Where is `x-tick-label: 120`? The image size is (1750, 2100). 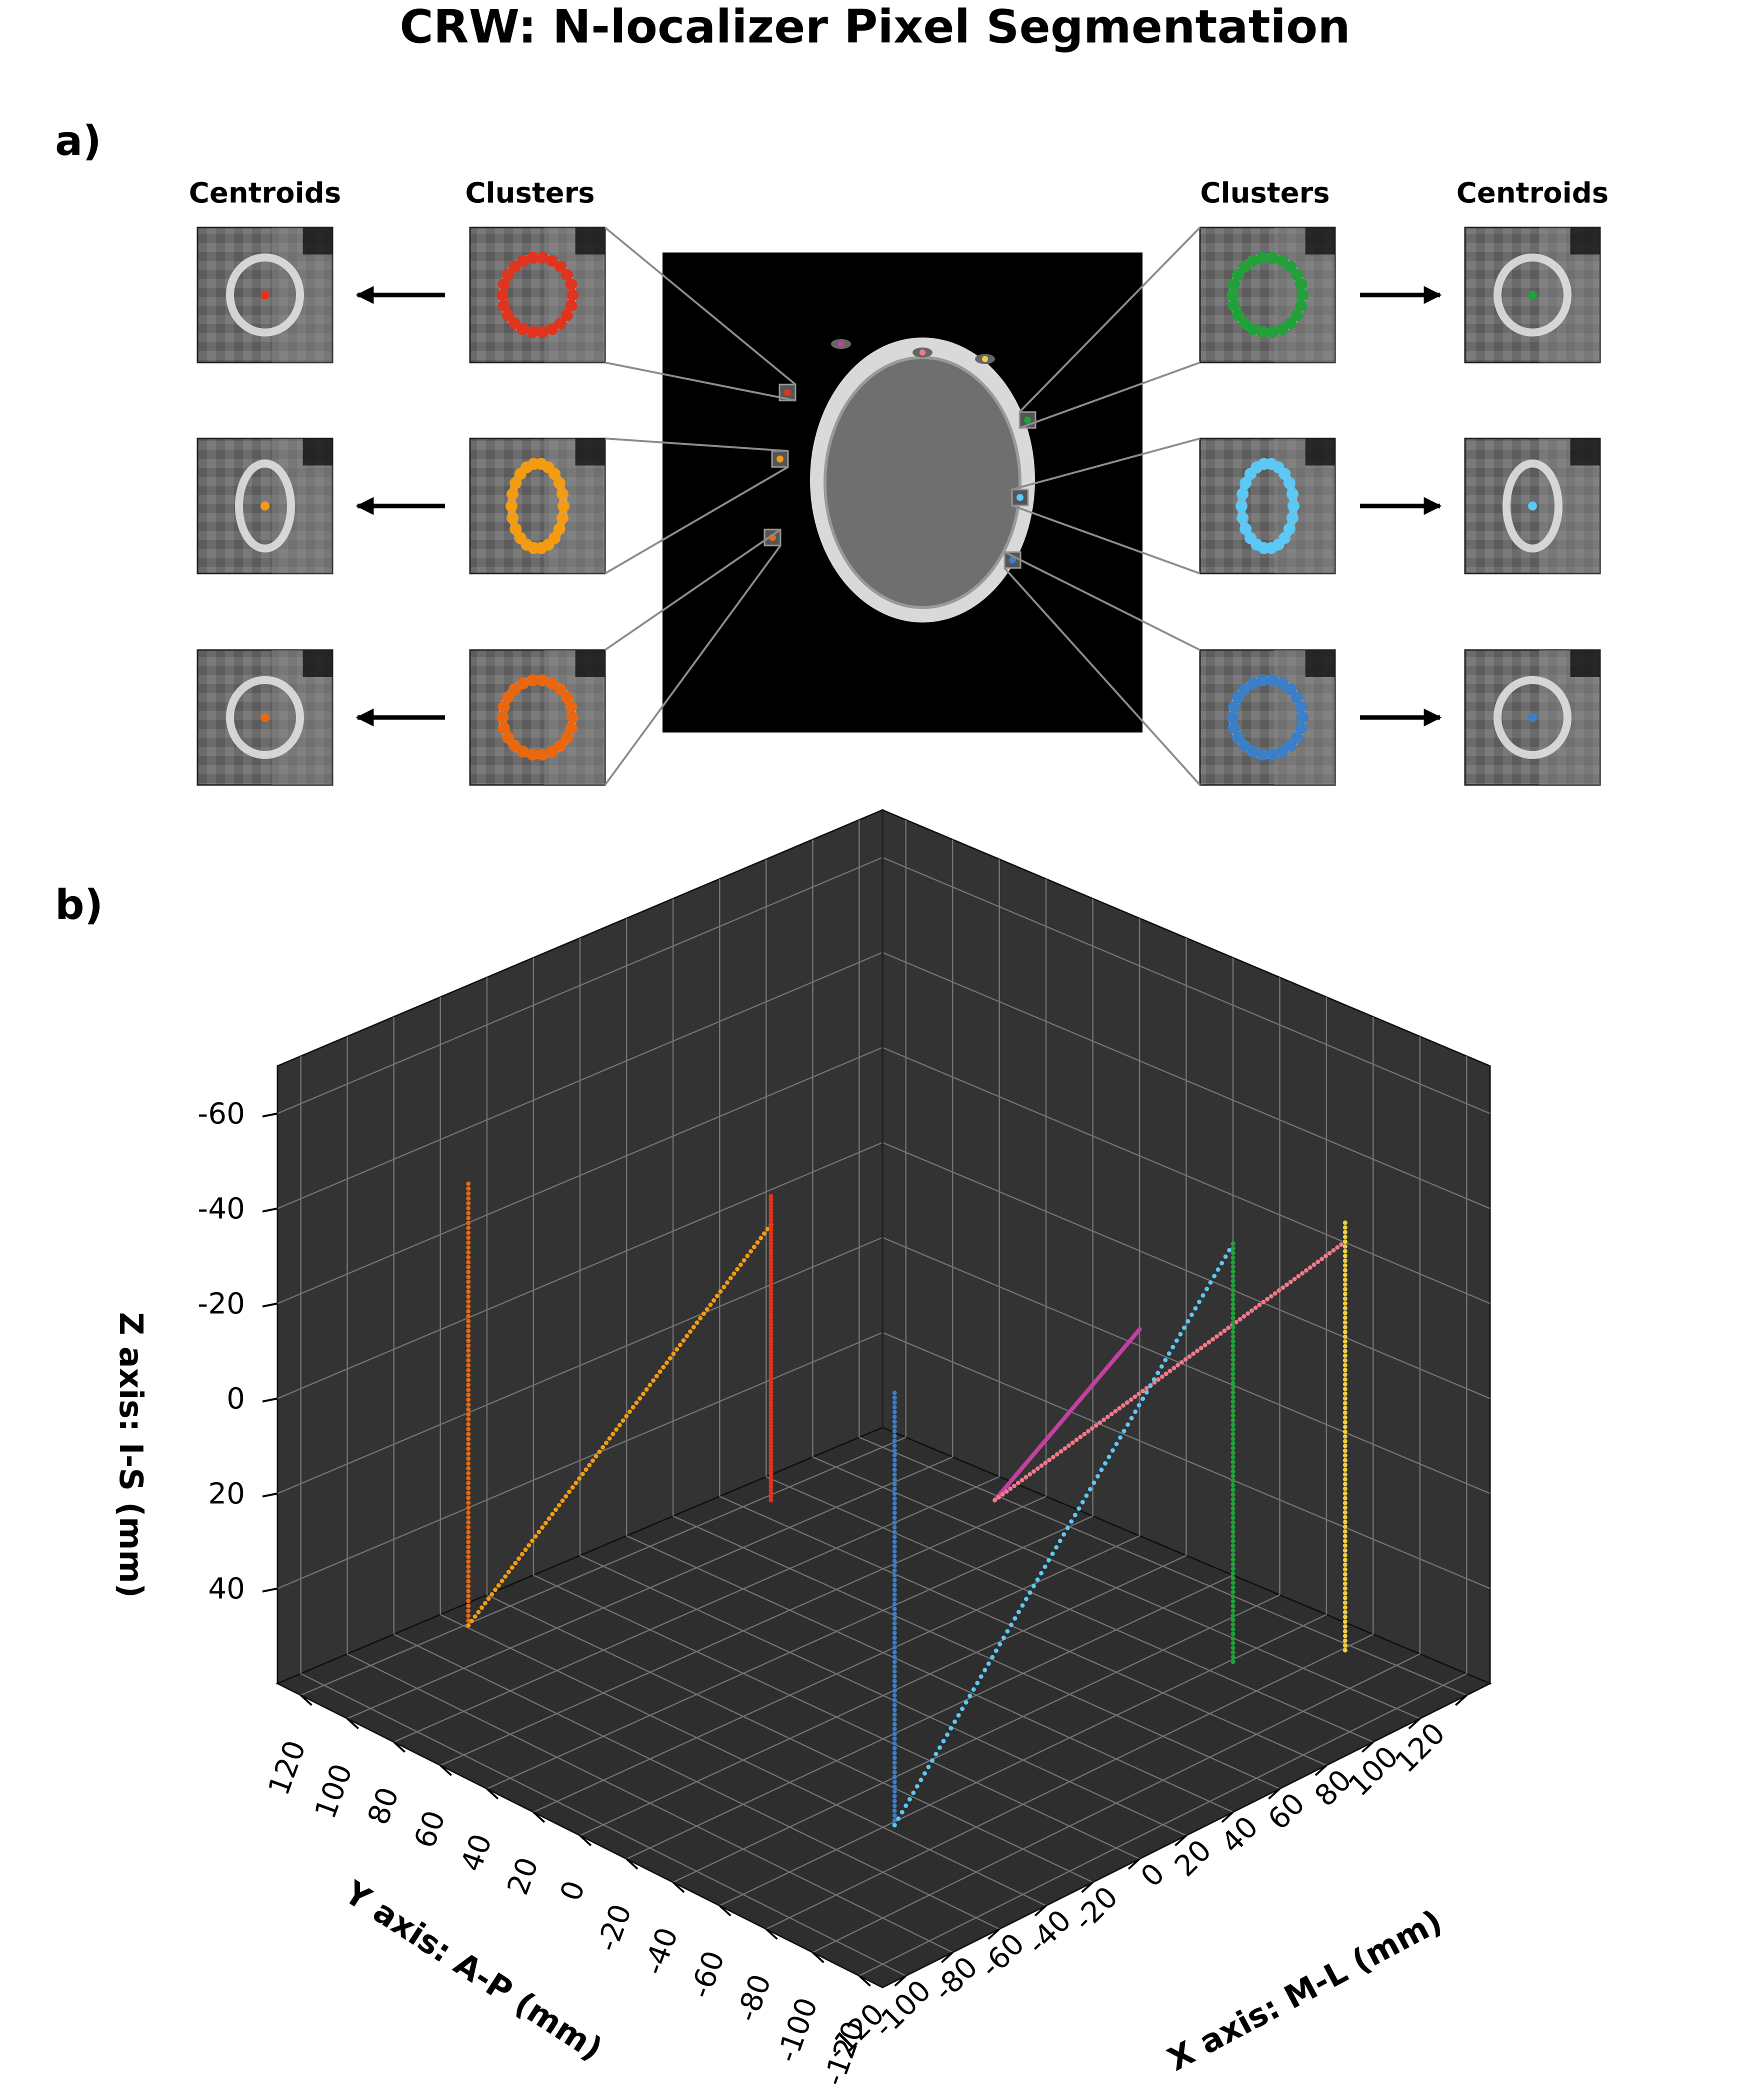 x-tick-label: 120 is located at coordinates (287, 1768).